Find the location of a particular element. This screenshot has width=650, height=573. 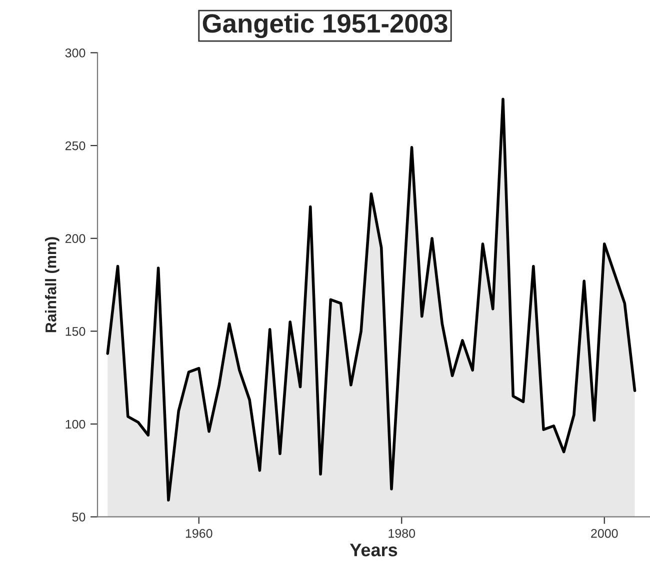

chart-title: Gangetic 1951-2003 is located at coordinates (325, 25).